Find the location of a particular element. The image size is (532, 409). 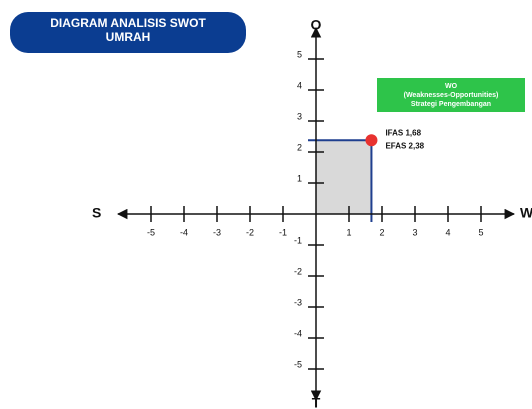

title-box is located at coordinates (128, 32).